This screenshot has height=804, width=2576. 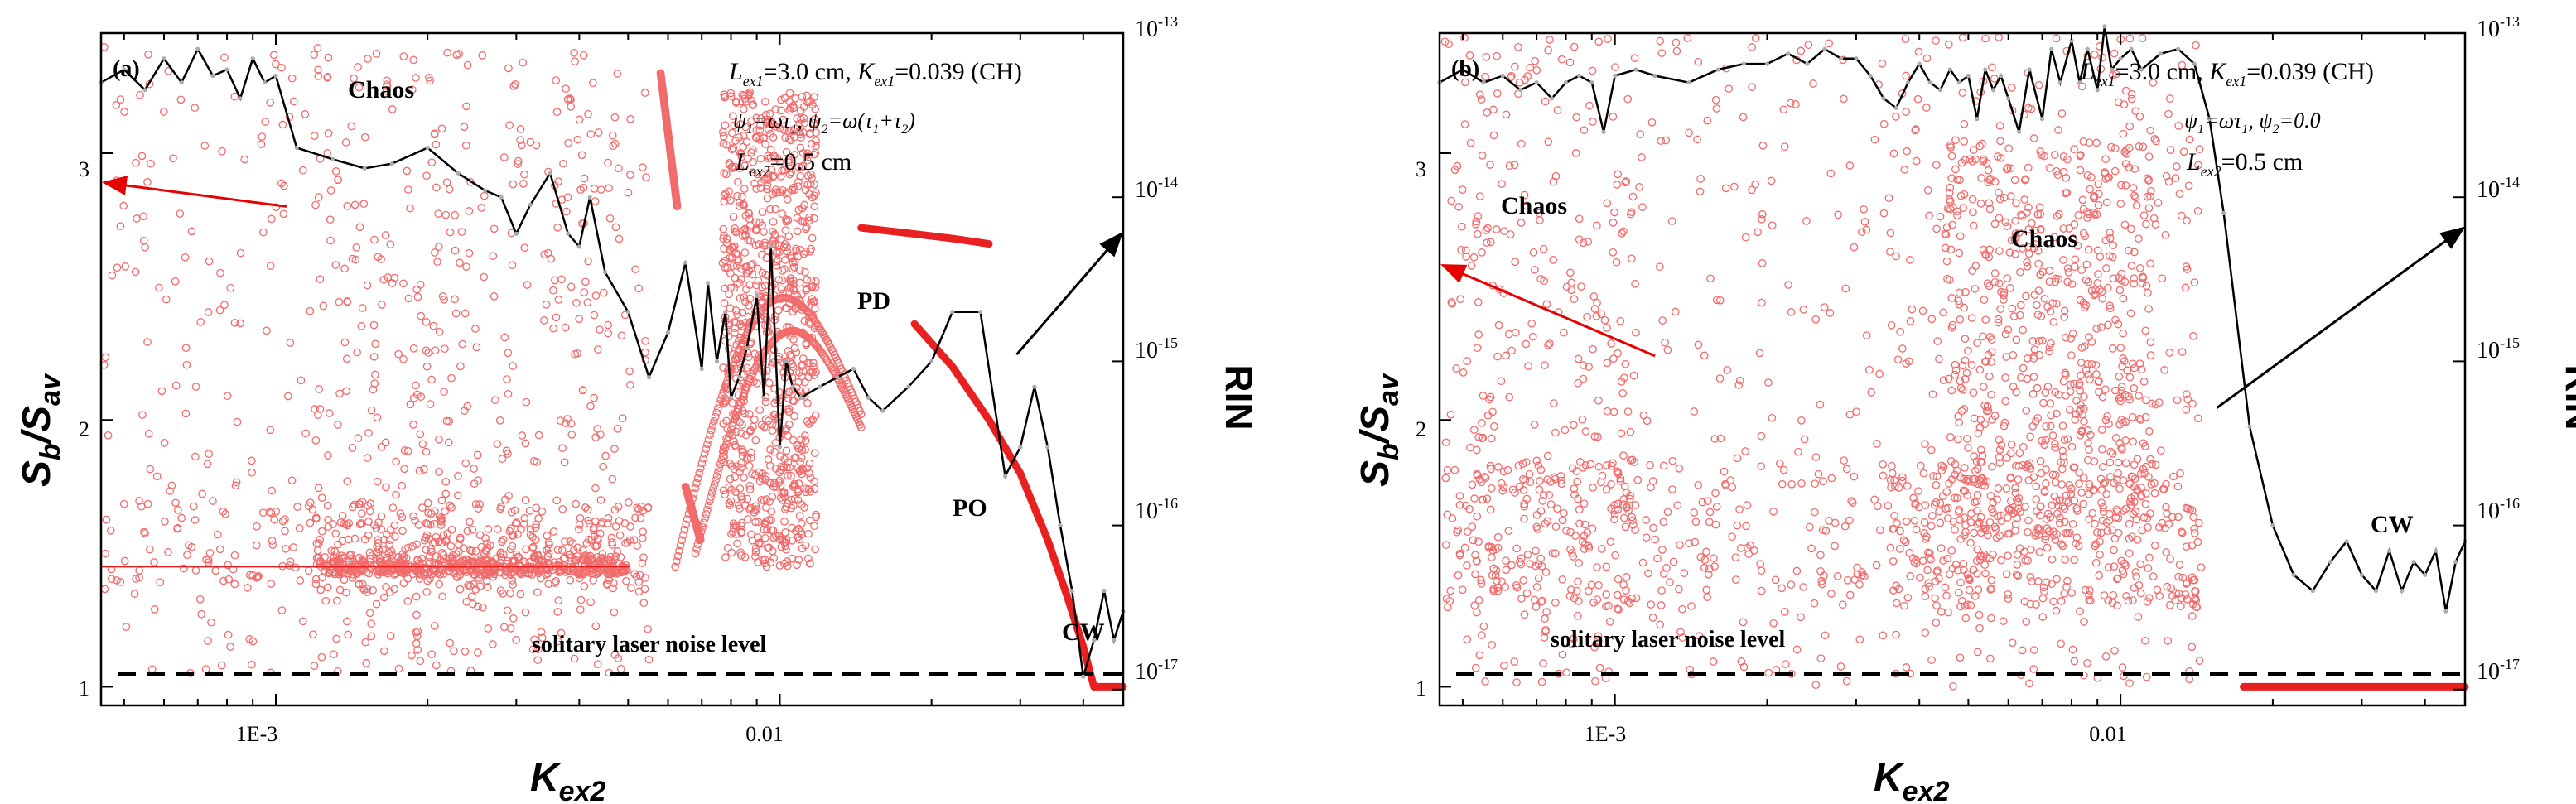 What do you see at coordinates (1168, 21) in the screenshot?
I see `rin-tick-exp: -13` at bounding box center [1168, 21].